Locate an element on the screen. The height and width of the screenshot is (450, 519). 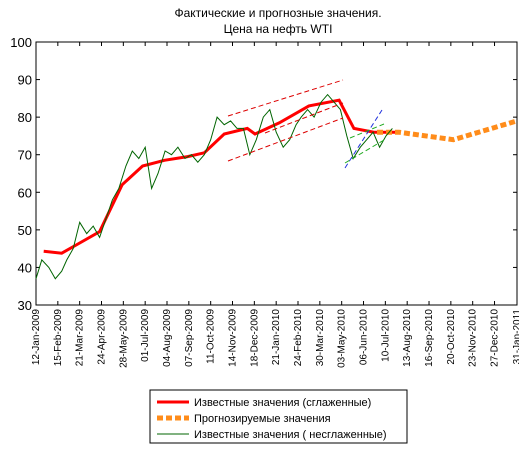
x-tick-label: 16-Sep-2010 is located at coordinates (429, 338).